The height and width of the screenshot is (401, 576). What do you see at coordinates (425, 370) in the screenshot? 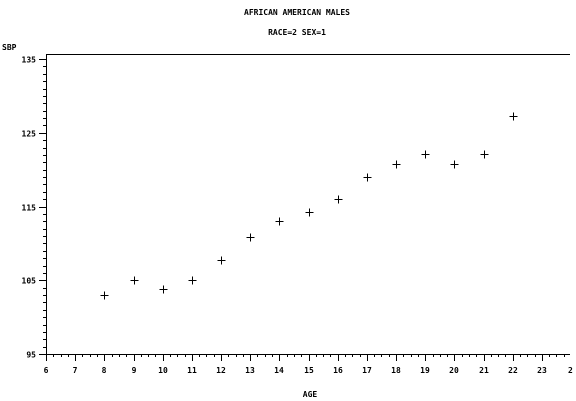
I see `x-tick-label: 19` at bounding box center [425, 370].